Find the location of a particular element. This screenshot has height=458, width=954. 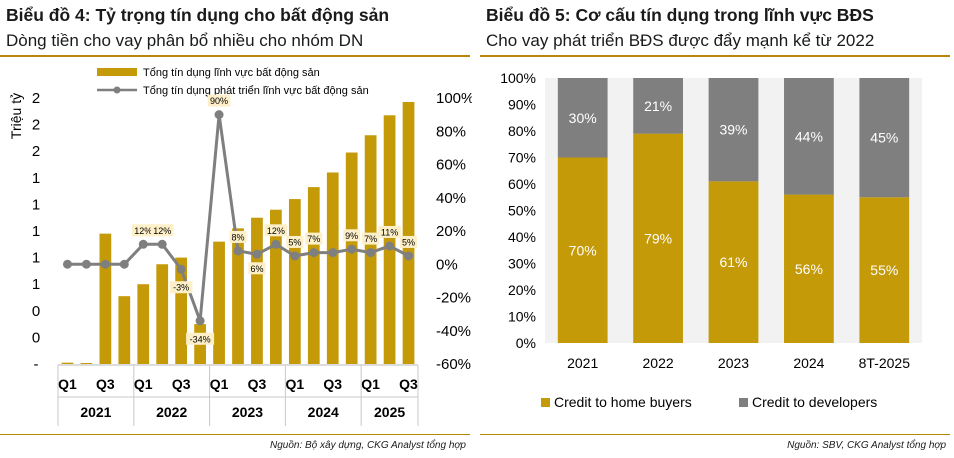

y2-tick-label: 0% is located at coordinates (447, 264).